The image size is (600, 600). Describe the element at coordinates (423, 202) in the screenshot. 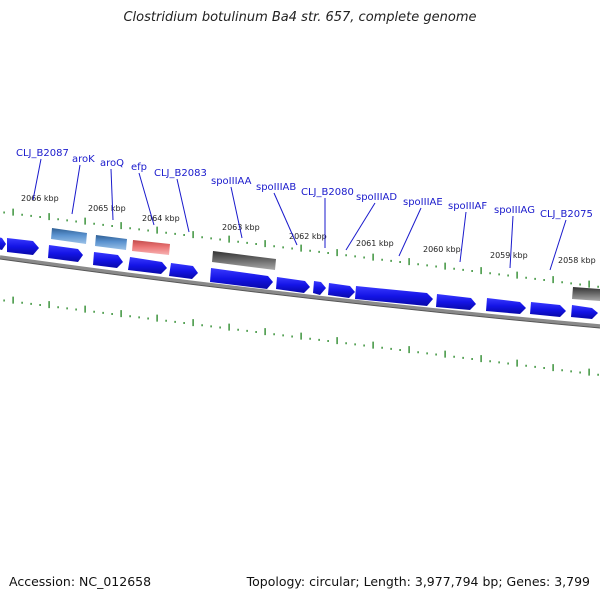

I see `gene-label: spoIIIAE` at that location.